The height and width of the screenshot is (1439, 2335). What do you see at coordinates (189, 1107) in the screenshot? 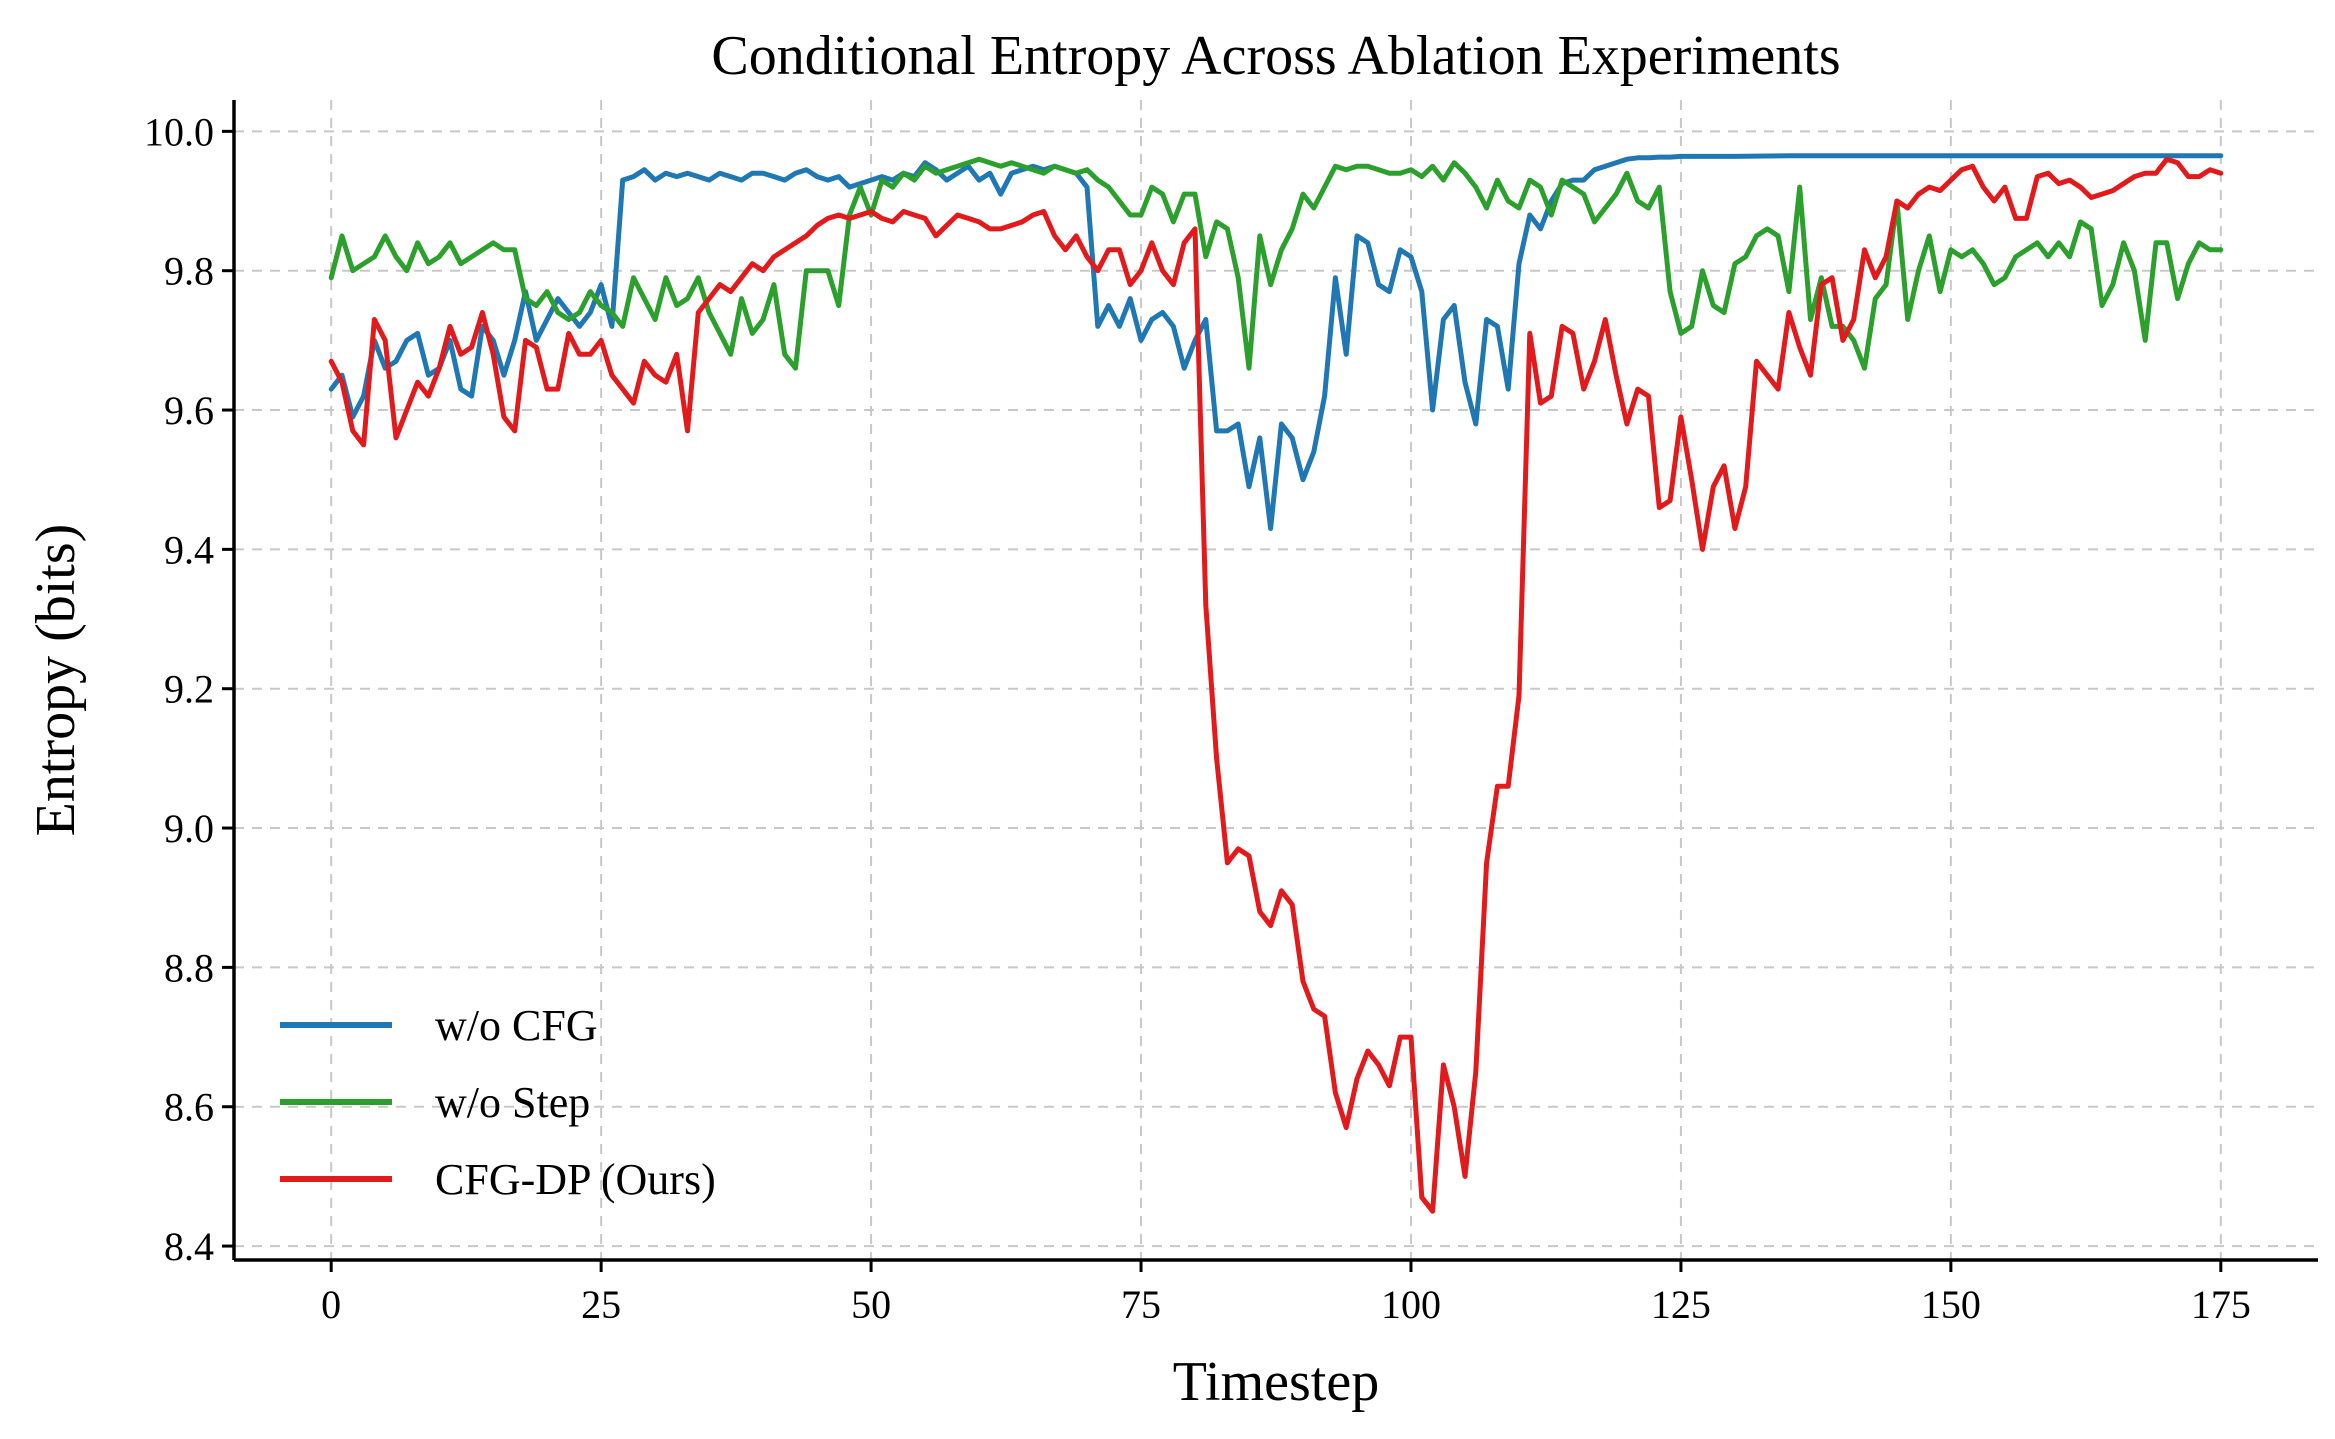
I see `y-tick-label: 8.6` at bounding box center [189, 1107].